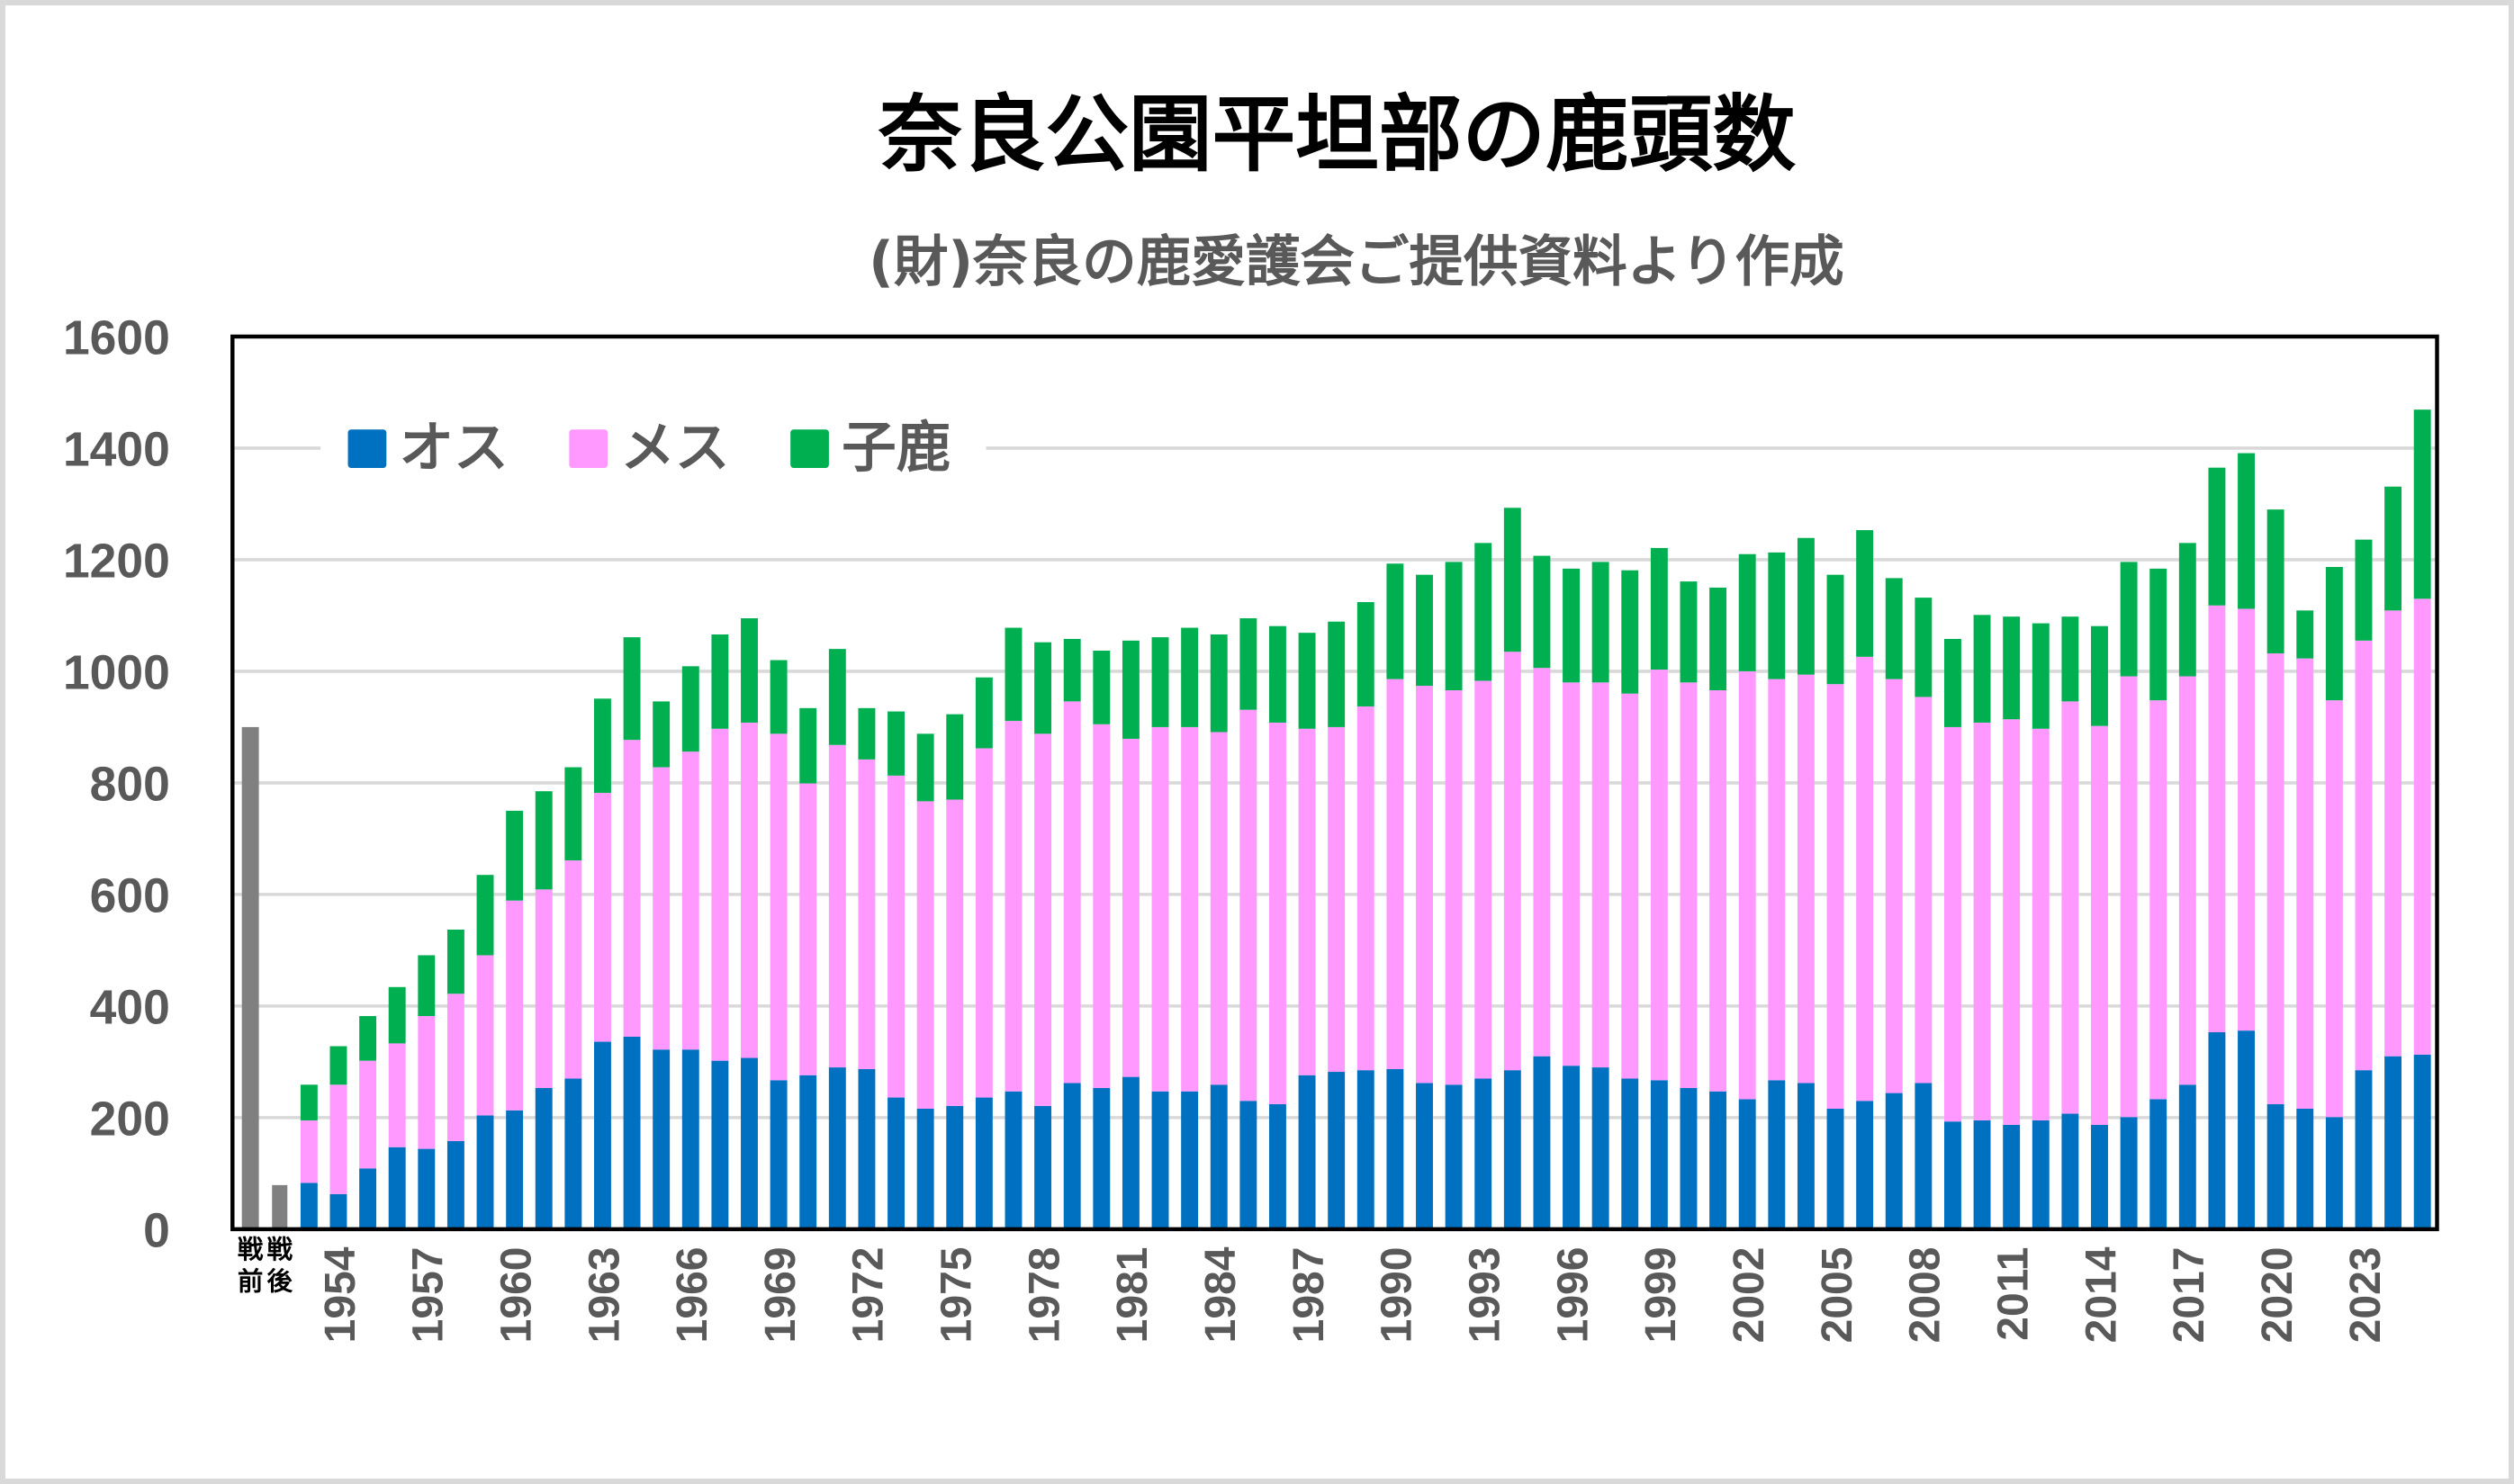  What do you see at coordinates (1512, 862) in the screenshot?
I see `bar-female-1994` at bounding box center [1512, 862].